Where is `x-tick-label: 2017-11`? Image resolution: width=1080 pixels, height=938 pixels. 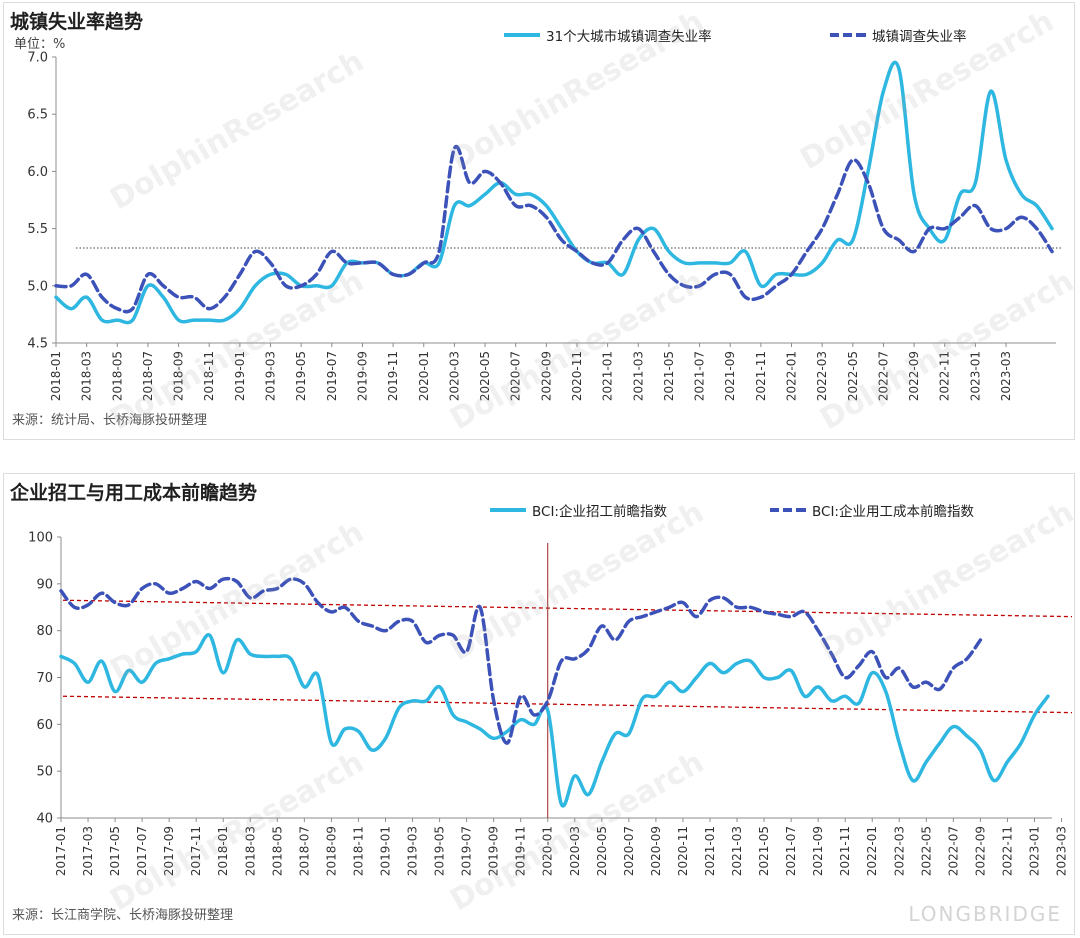 x-tick-label: 2017-11 is located at coordinates (196, 851).